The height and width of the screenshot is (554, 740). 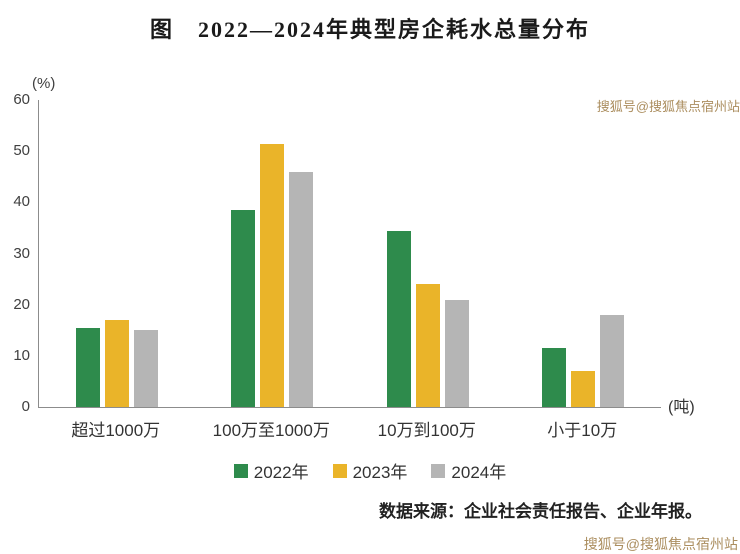 I want to click on legend-item: 2023年, so click(x=370, y=470).